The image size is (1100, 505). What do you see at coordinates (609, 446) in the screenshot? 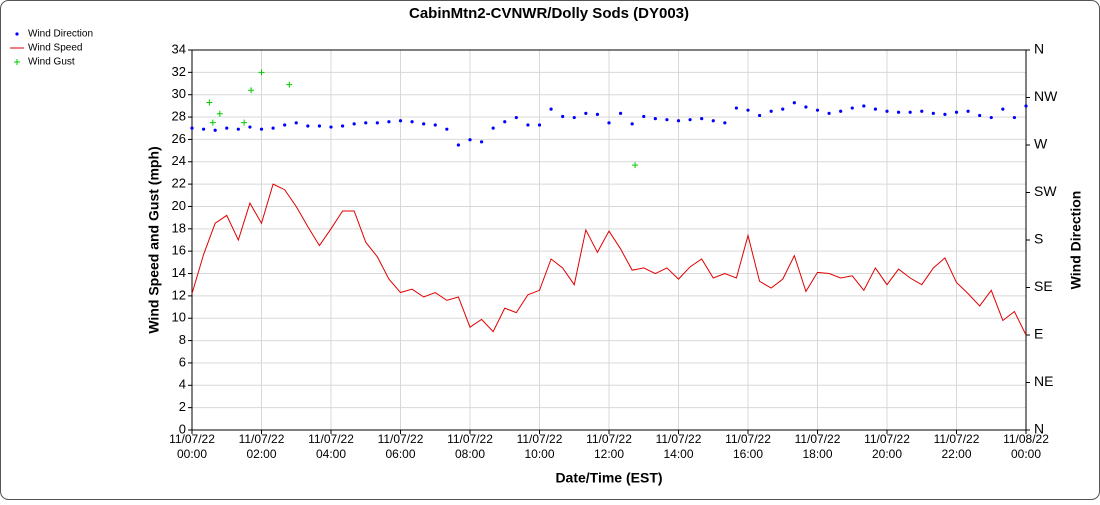
I see `x-tick-label: 11/07/22 12:00` at bounding box center [609, 446].